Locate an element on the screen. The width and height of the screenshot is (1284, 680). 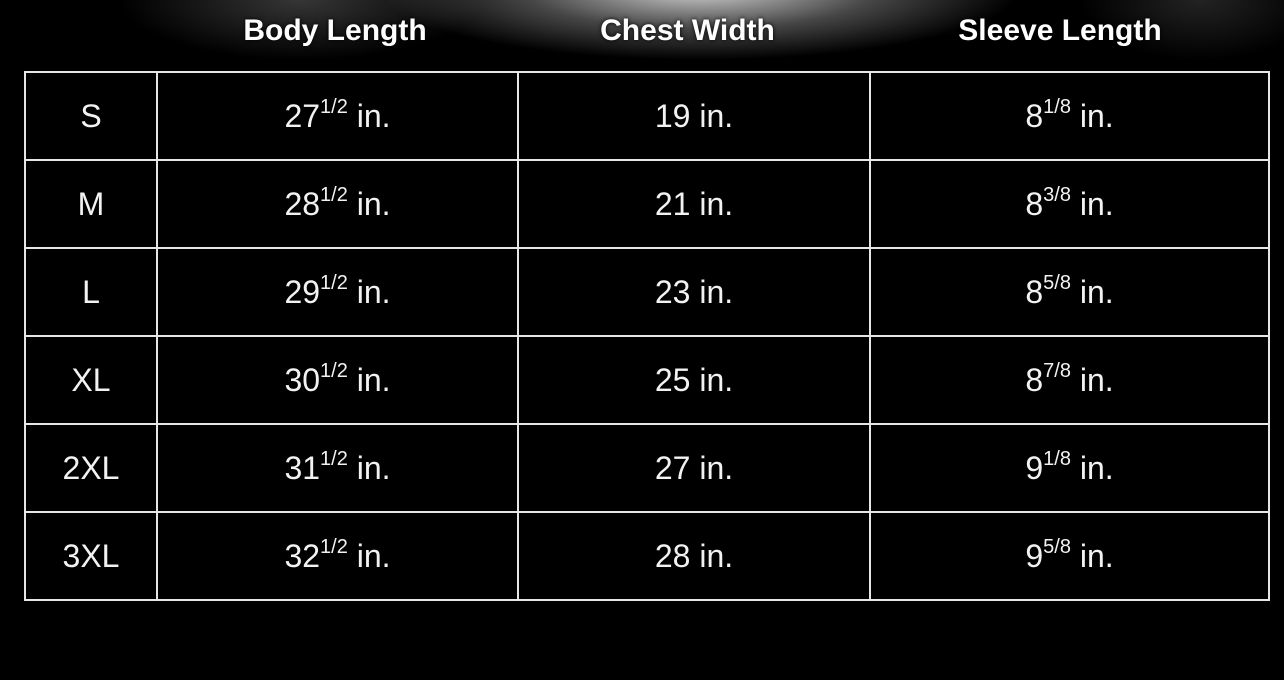
table-row: 2XL 311/2 in. 27 in. 91/8 in. is located at coordinates (647, 468).